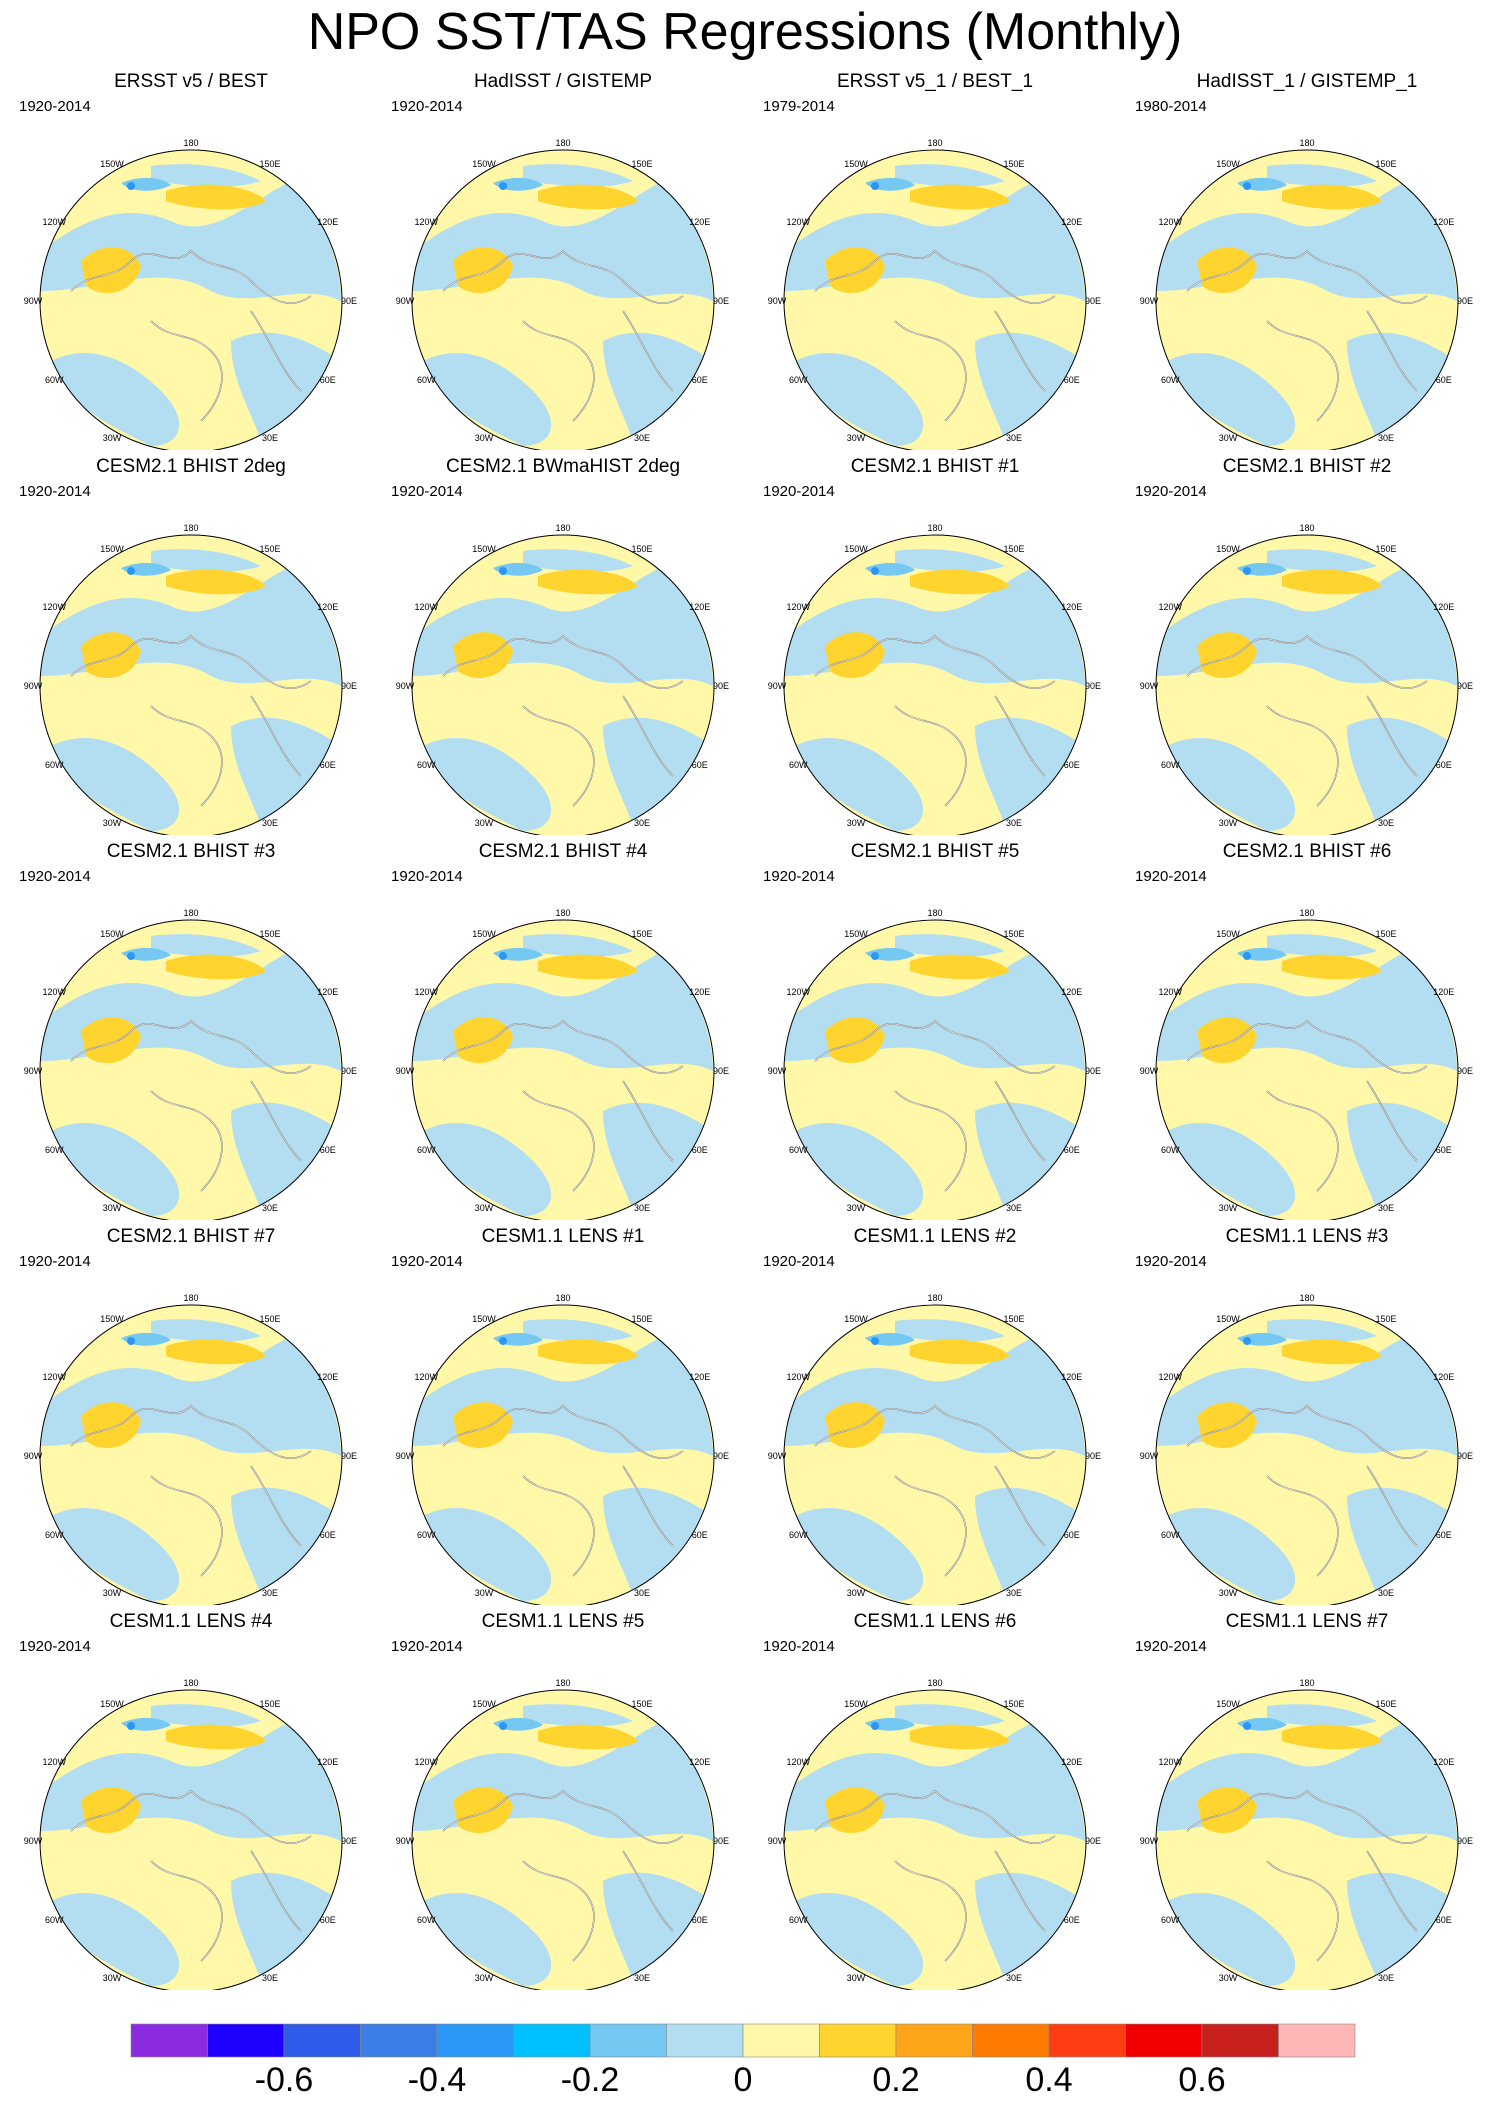  What do you see at coordinates (743, 2080) in the screenshot?
I see `colorbar-tick-label: 0` at bounding box center [743, 2080].